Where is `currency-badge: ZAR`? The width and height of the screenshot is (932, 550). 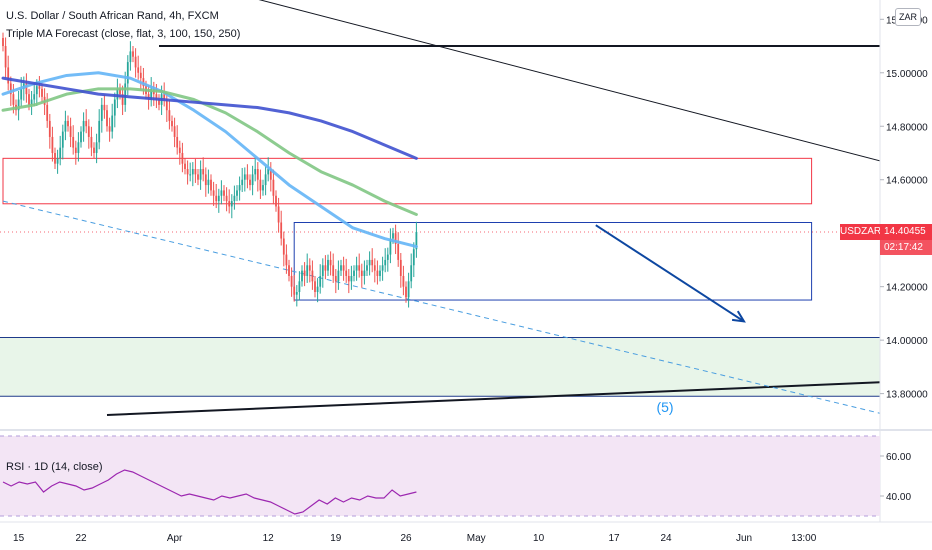
currency-badge: ZAR is located at coordinates (908, 17).